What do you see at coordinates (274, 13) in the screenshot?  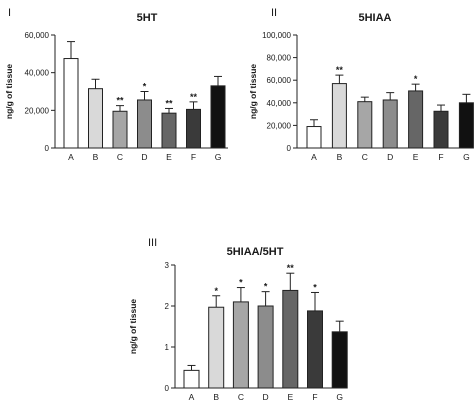 I see `panel-label: II` at bounding box center [274, 13].